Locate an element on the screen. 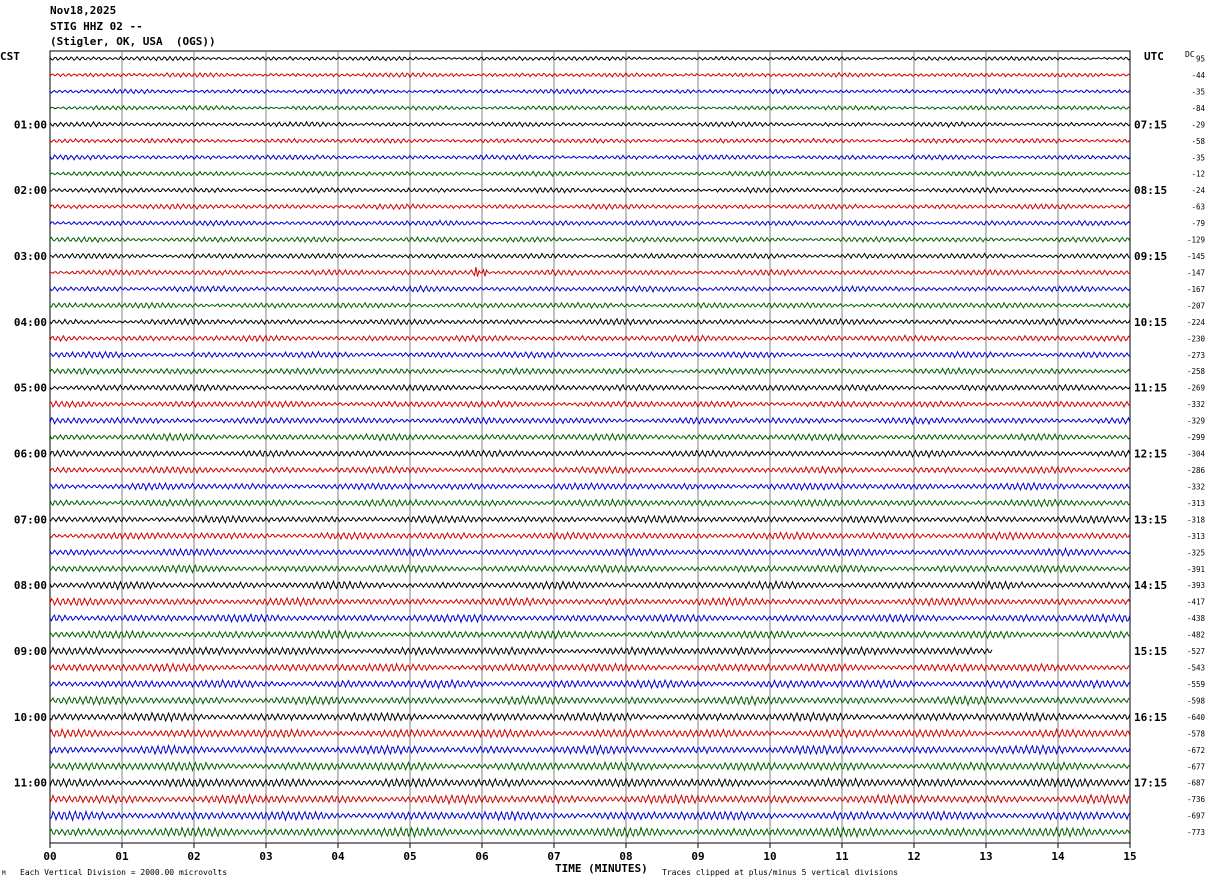 This screenshot has height=886, width=1210. dc-offset-label: -44 is located at coordinates (1198, 75).